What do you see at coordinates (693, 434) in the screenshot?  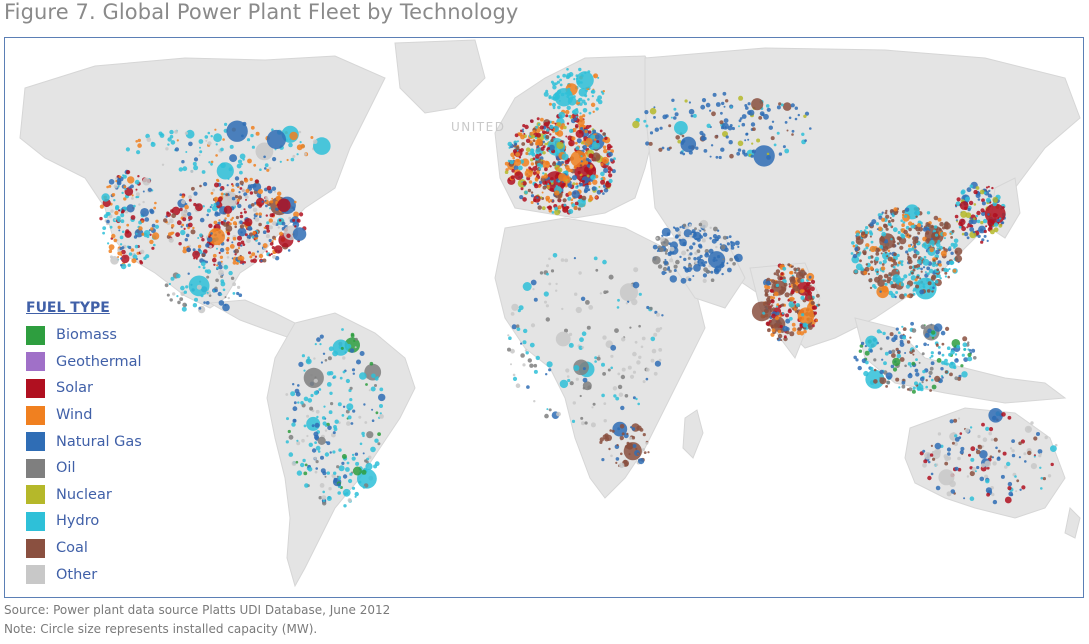 I see `madagascar-landmass` at bounding box center [693, 434].